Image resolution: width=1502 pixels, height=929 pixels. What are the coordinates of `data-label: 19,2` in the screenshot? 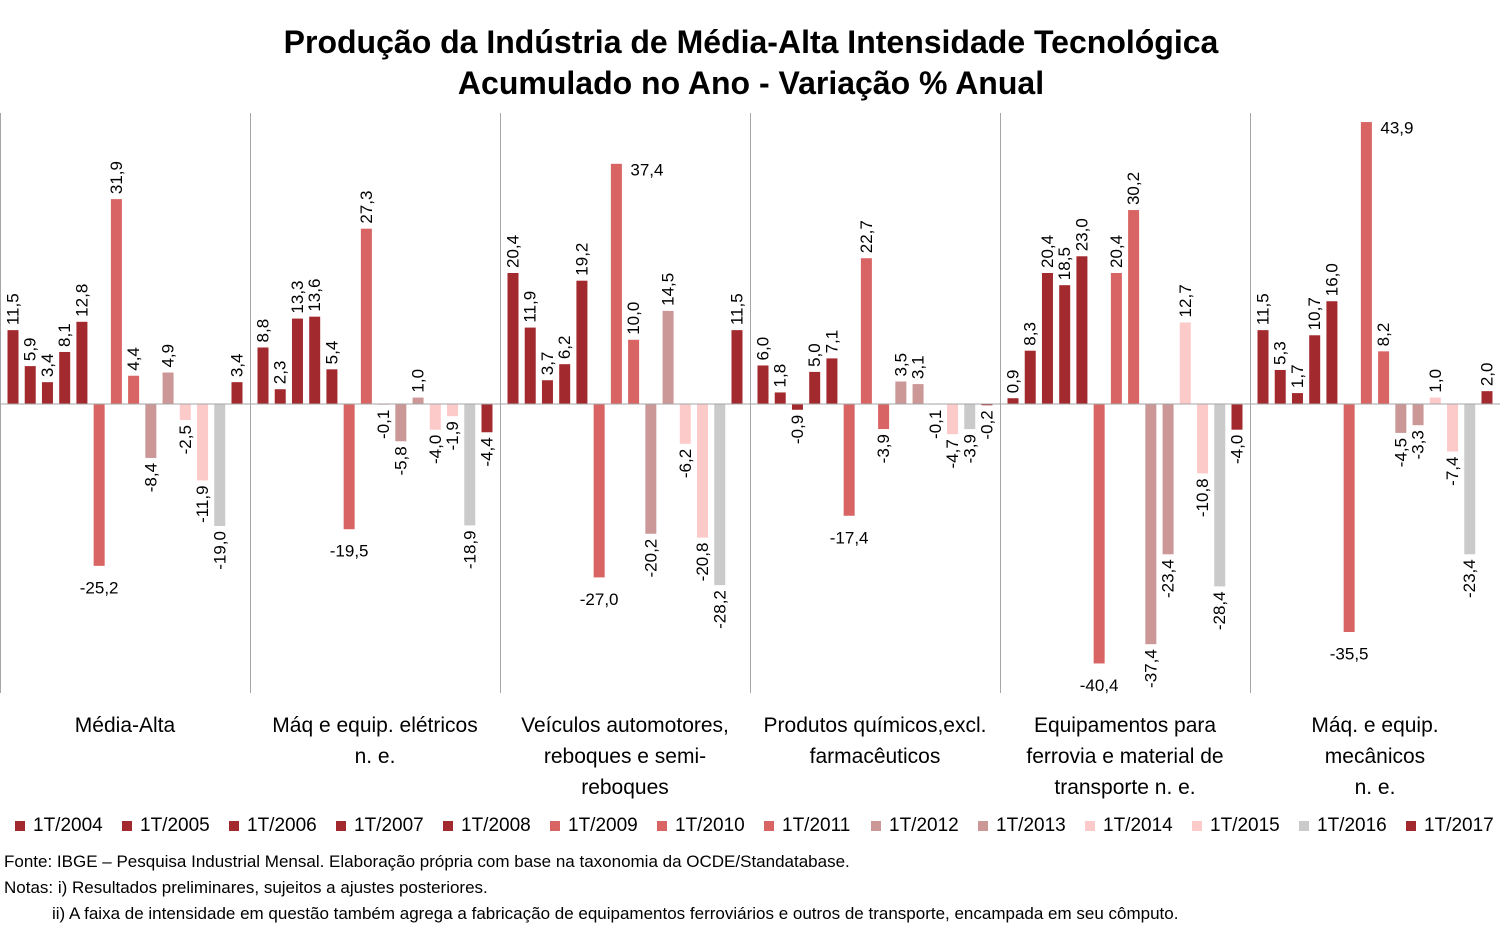 It's located at (581, 259).